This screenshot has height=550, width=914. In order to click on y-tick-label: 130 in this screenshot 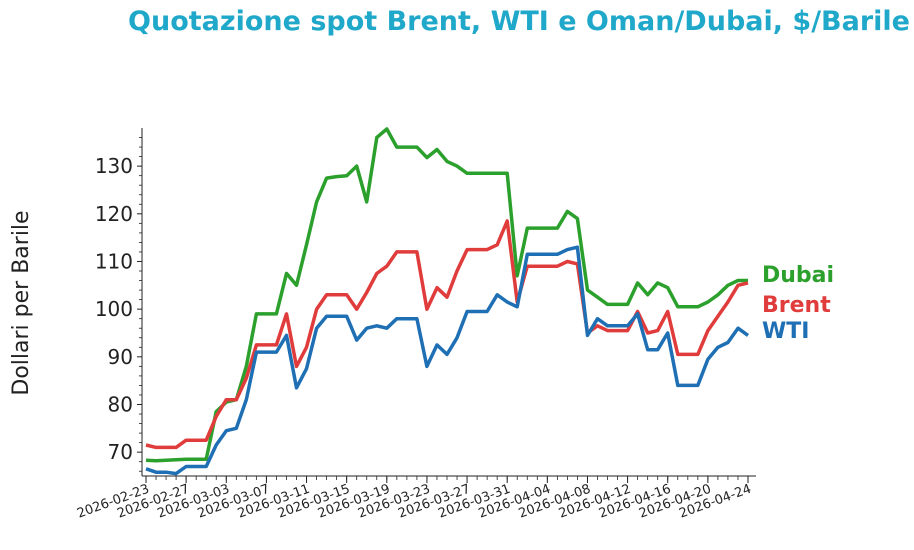, I will do `click(114, 166)`.